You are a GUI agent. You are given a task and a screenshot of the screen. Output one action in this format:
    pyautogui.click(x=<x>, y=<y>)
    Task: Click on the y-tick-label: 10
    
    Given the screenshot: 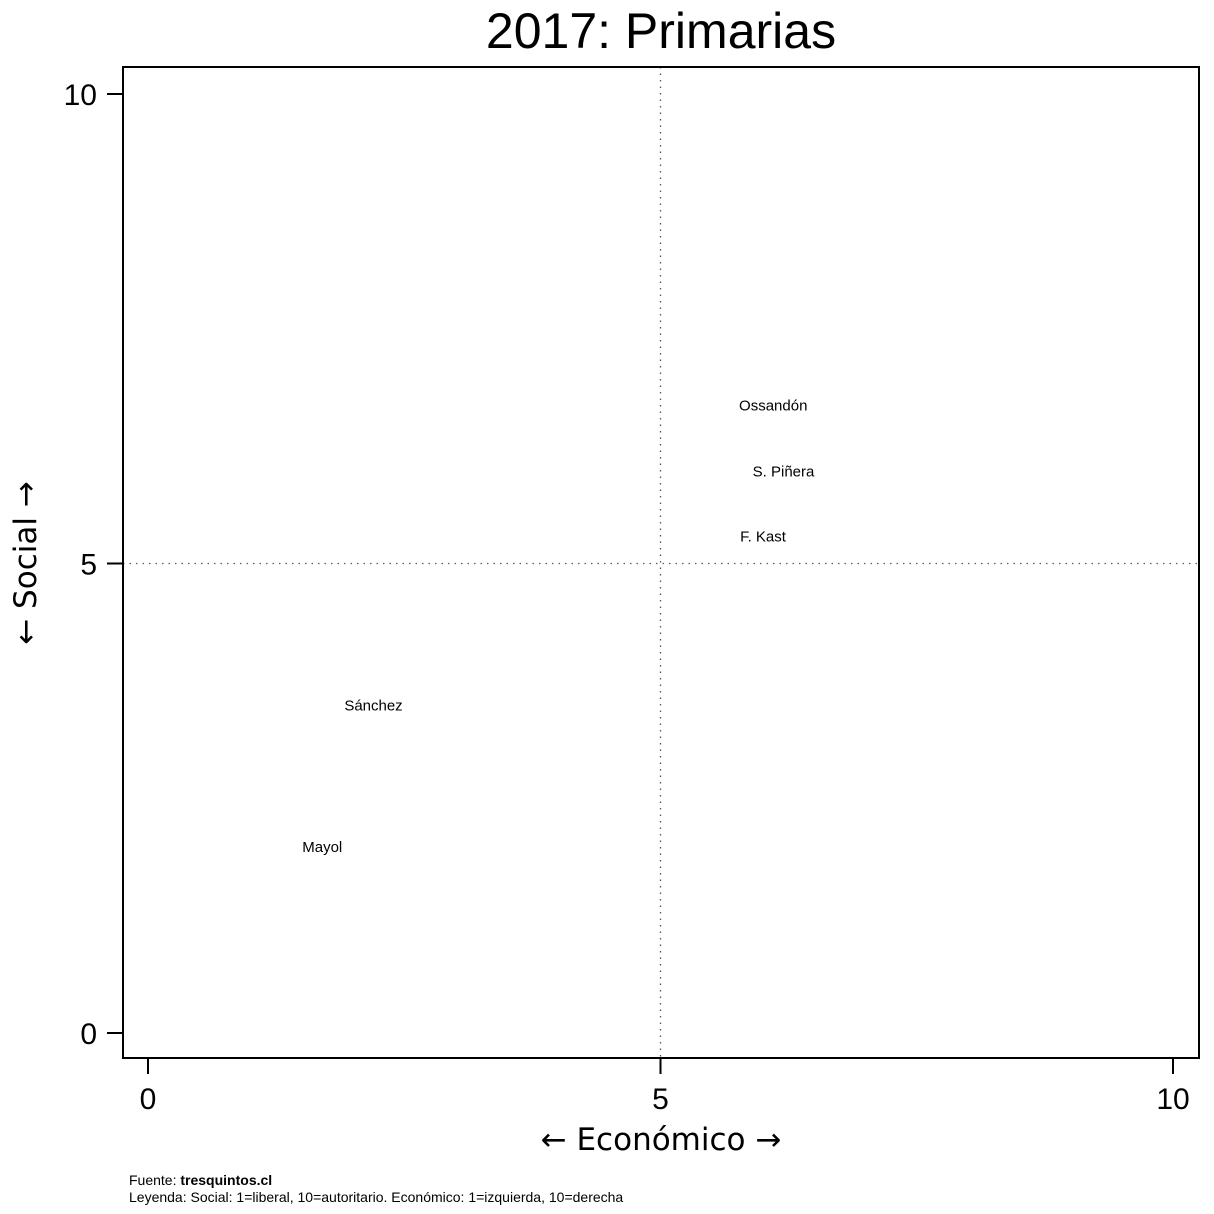 What is the action you would take?
    pyautogui.click(x=80, y=95)
    